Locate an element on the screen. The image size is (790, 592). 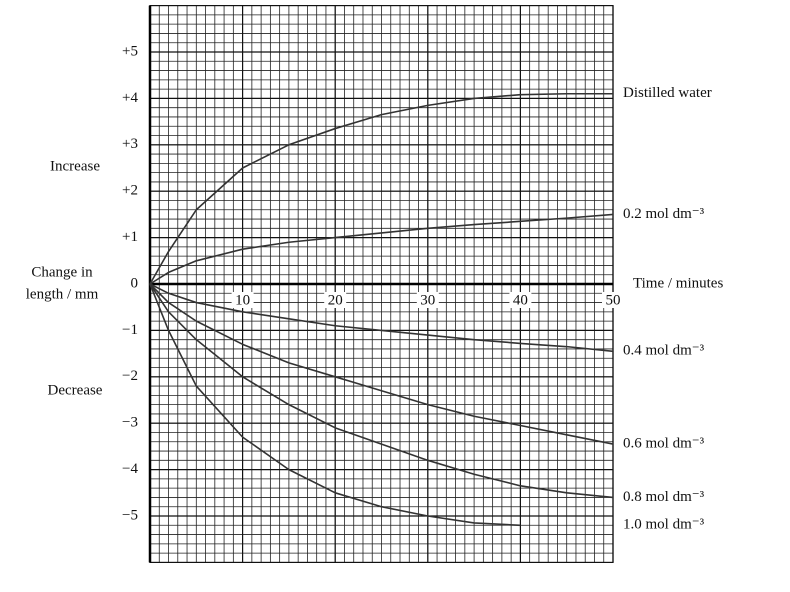
series-label: 0.4 mol dm⁻³ is located at coordinates (664, 351).